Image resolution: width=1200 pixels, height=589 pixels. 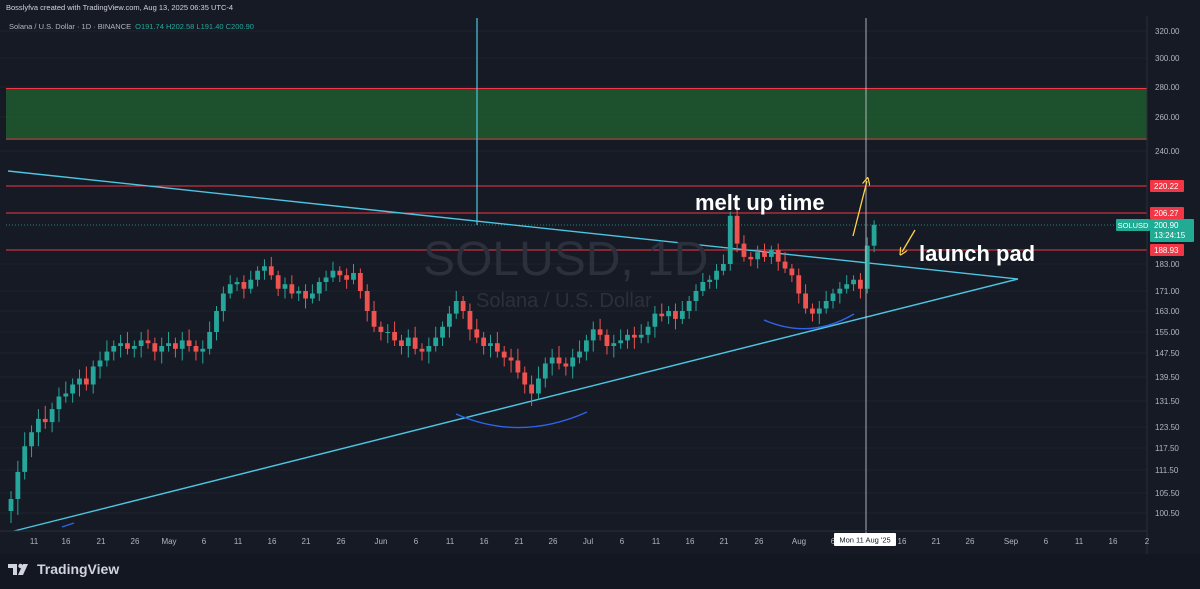 I want to click on current-price-text: 200.90, so click(x=1166, y=225).